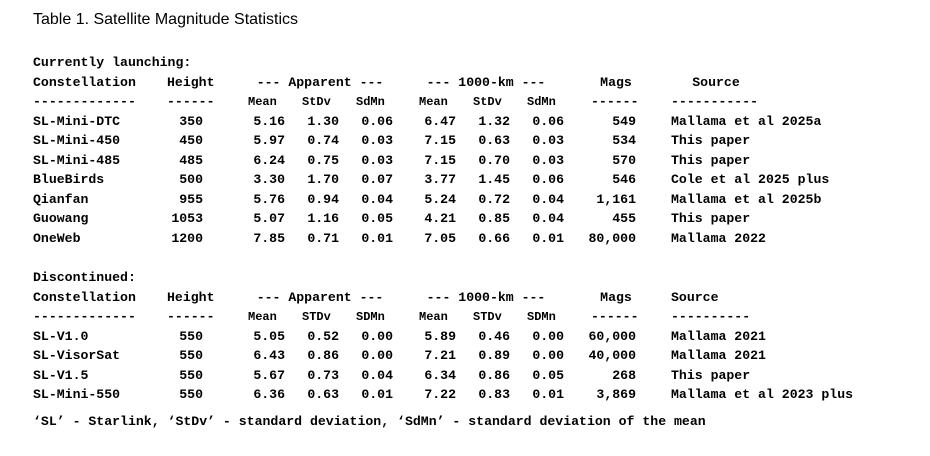 The width and height of the screenshot is (930, 456). What do you see at coordinates (548, 375) in the screenshot?
I see `cell-1000km-sdmn: 0.05` at bounding box center [548, 375].